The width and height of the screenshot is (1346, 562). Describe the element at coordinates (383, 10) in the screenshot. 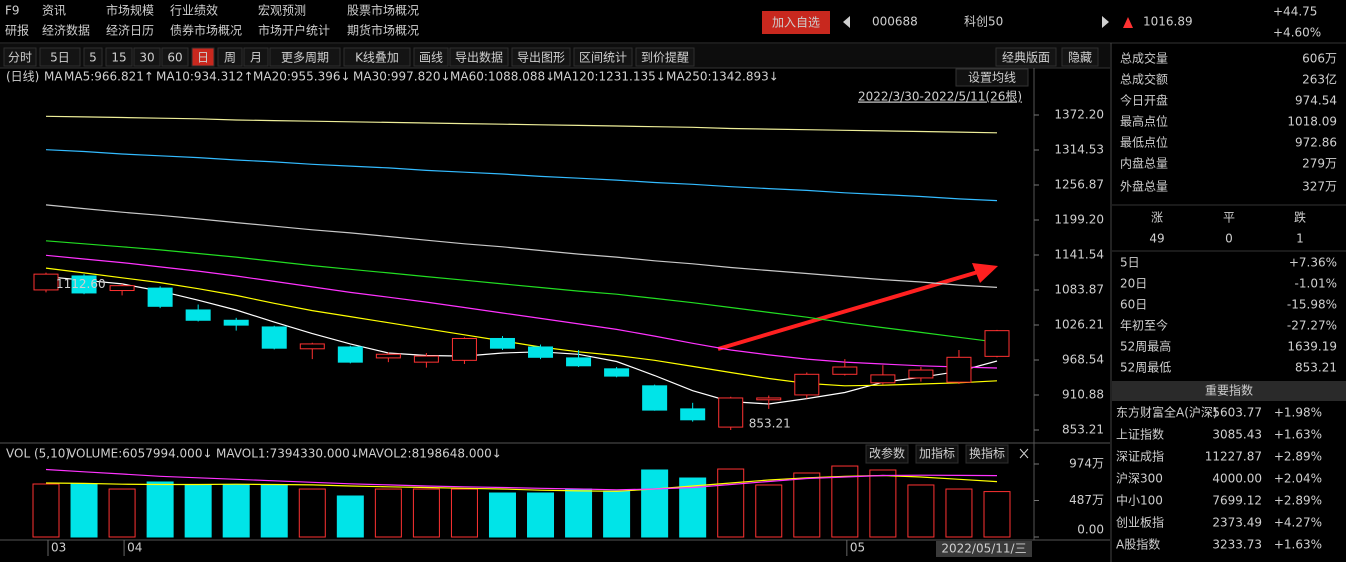

I see `menu-item: 股票市场概况` at that location.